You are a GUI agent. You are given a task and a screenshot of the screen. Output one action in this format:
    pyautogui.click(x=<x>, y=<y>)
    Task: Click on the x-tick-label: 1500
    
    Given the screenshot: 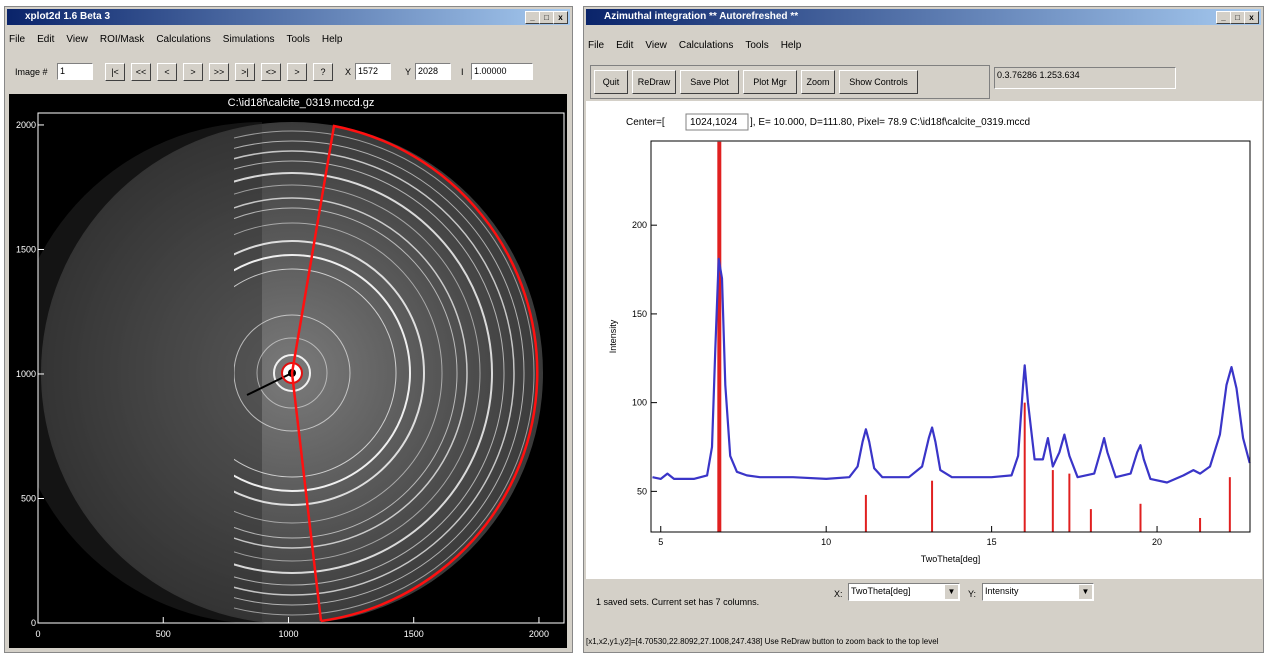 What is the action you would take?
    pyautogui.click(x=414, y=634)
    